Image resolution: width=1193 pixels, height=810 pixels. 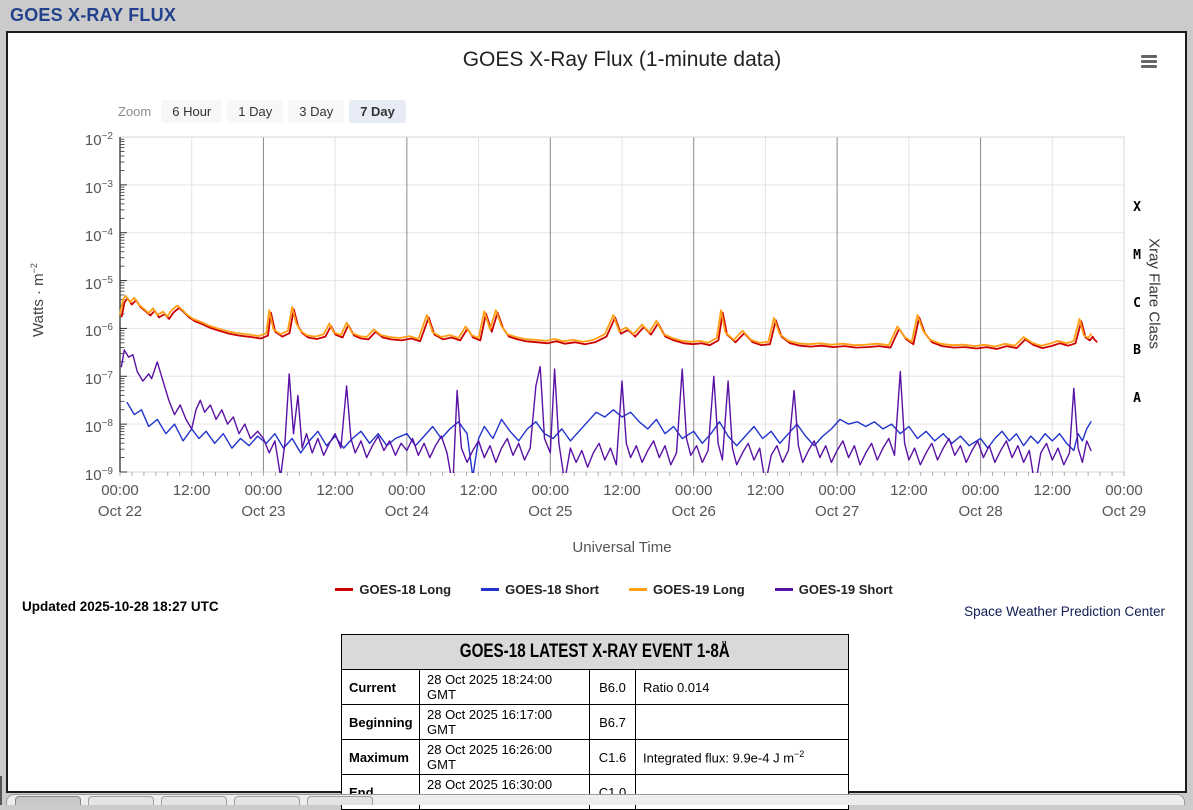 I want to click on series-goes-19-long, so click(x=605, y=321).